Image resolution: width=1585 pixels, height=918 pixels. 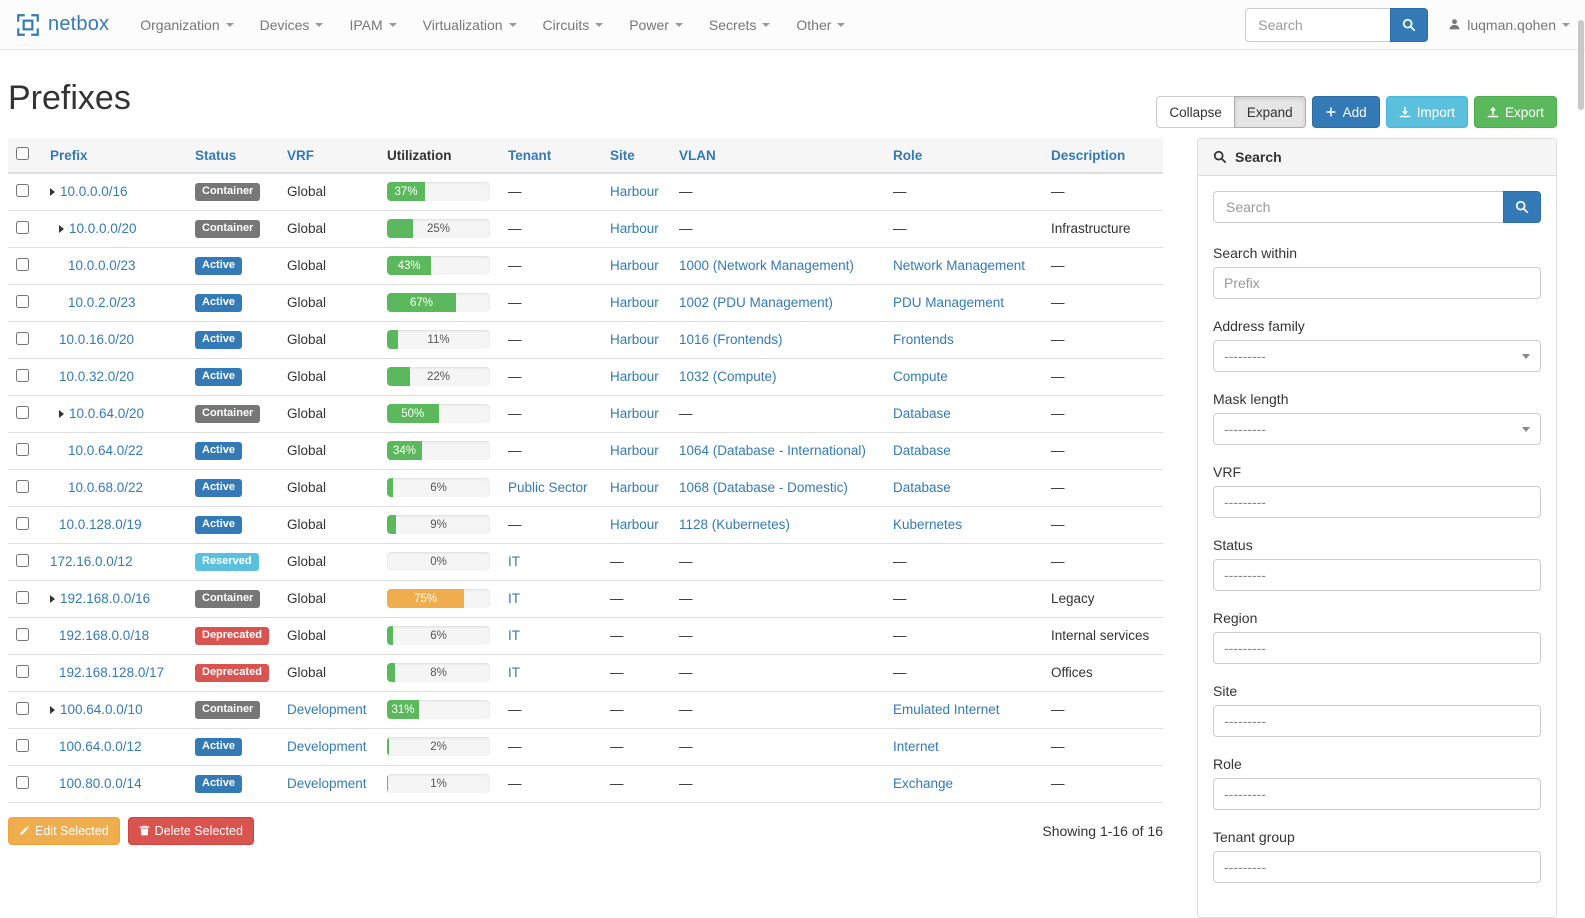 I want to click on vlan-link: 1032 (Compute), so click(x=728, y=376).